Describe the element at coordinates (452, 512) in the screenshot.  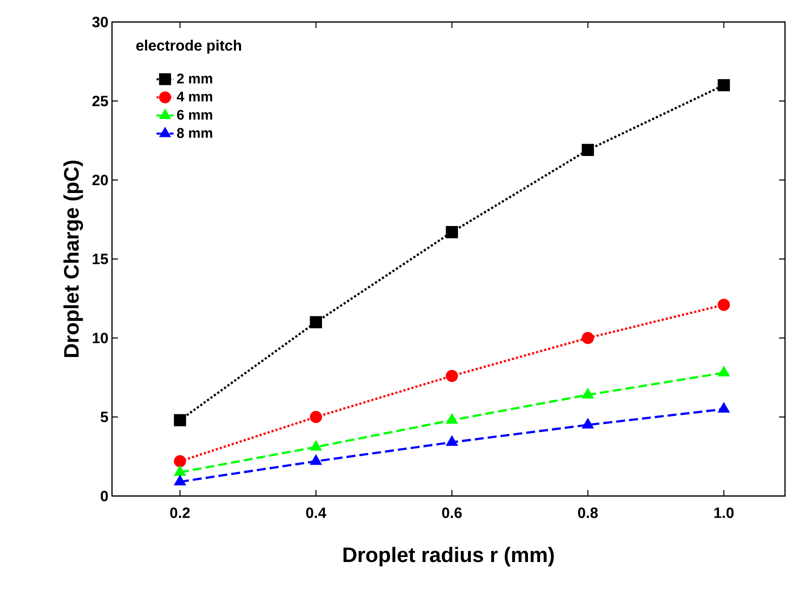
I see `x-tick-label: 0.6` at that location.